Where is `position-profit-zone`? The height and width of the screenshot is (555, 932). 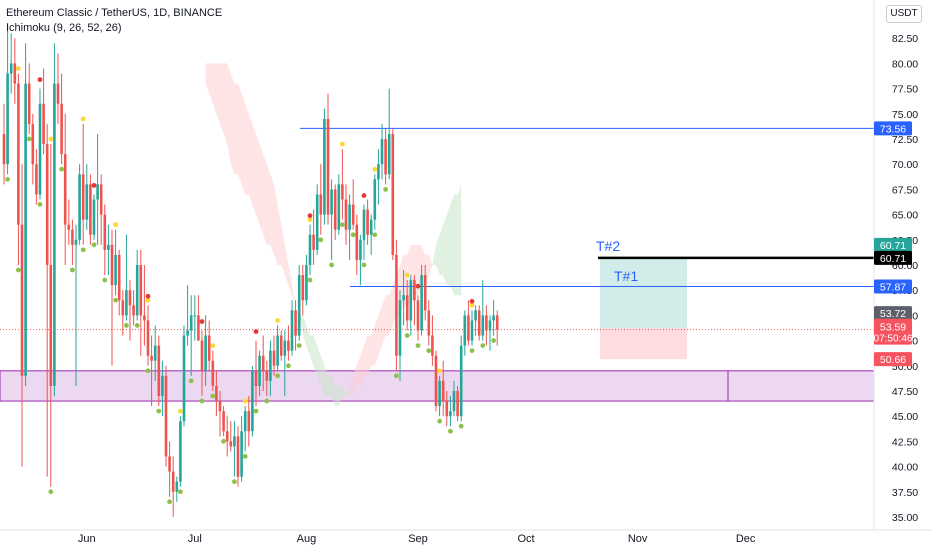
position-profit-zone is located at coordinates (643, 293).